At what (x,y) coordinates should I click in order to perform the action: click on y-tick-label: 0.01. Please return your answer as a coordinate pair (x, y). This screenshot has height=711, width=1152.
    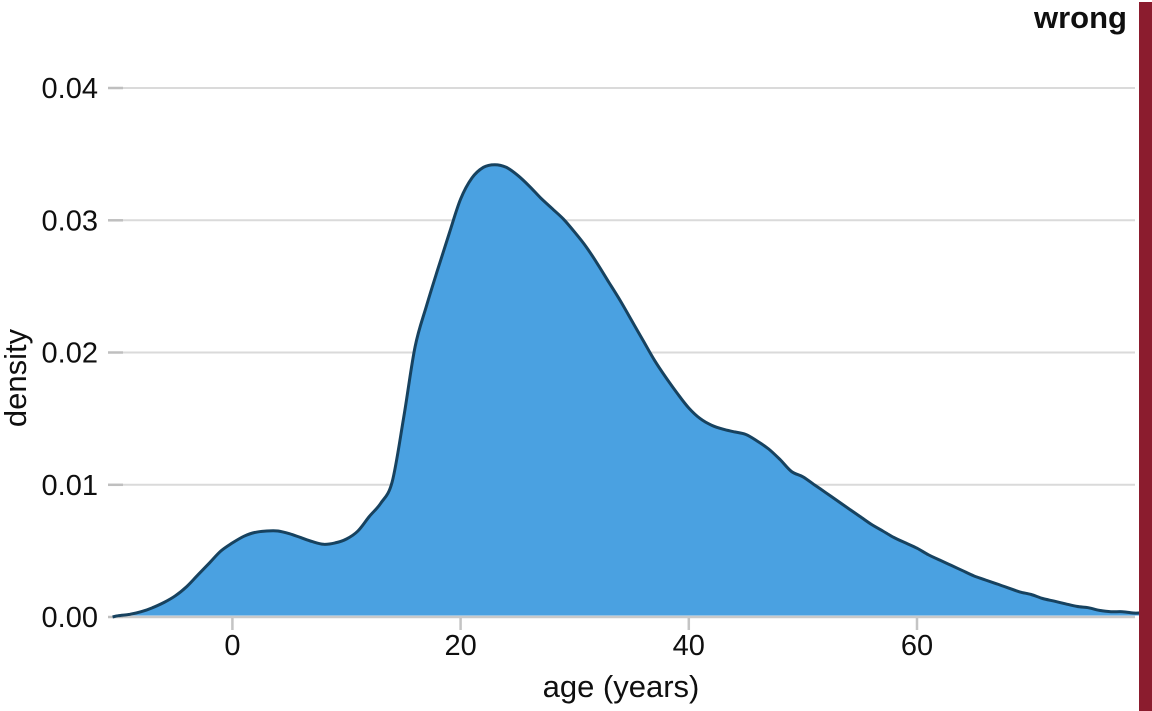
    Looking at the image, I should click on (70, 486).